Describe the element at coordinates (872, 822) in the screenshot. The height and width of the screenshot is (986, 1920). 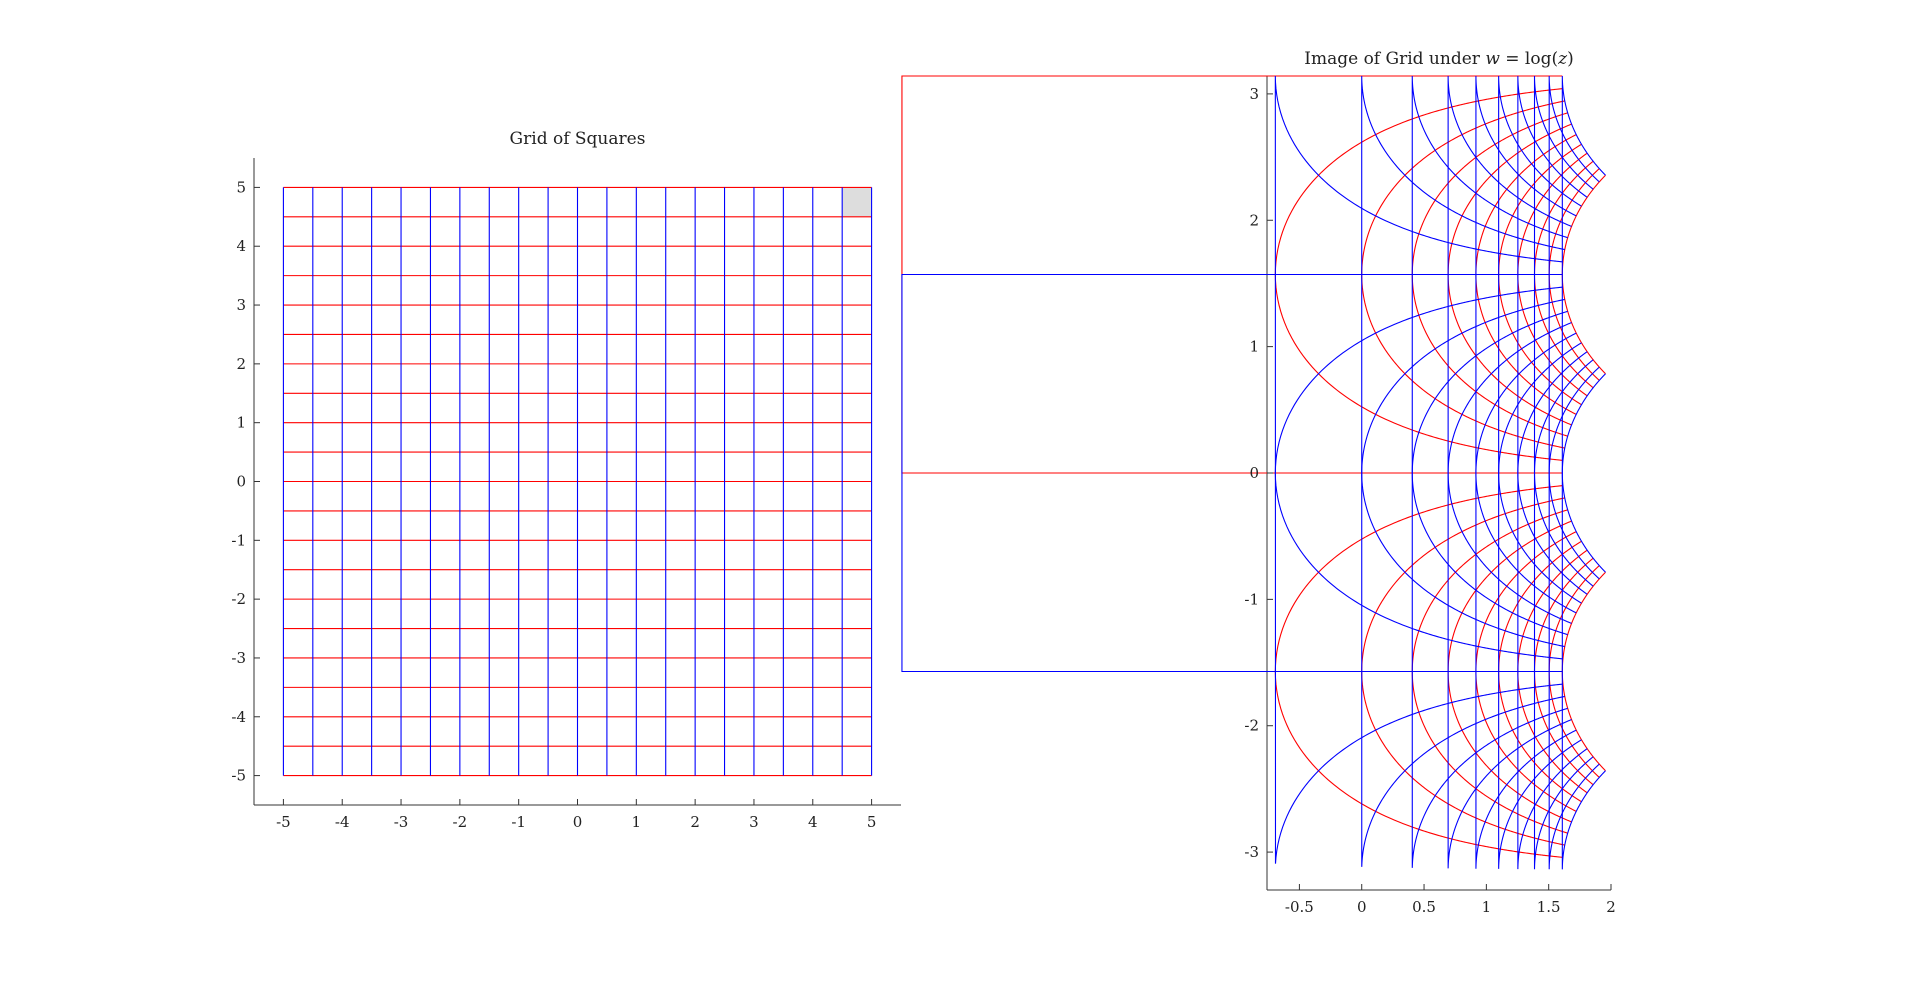
I see `x-tick-label: 5` at that location.